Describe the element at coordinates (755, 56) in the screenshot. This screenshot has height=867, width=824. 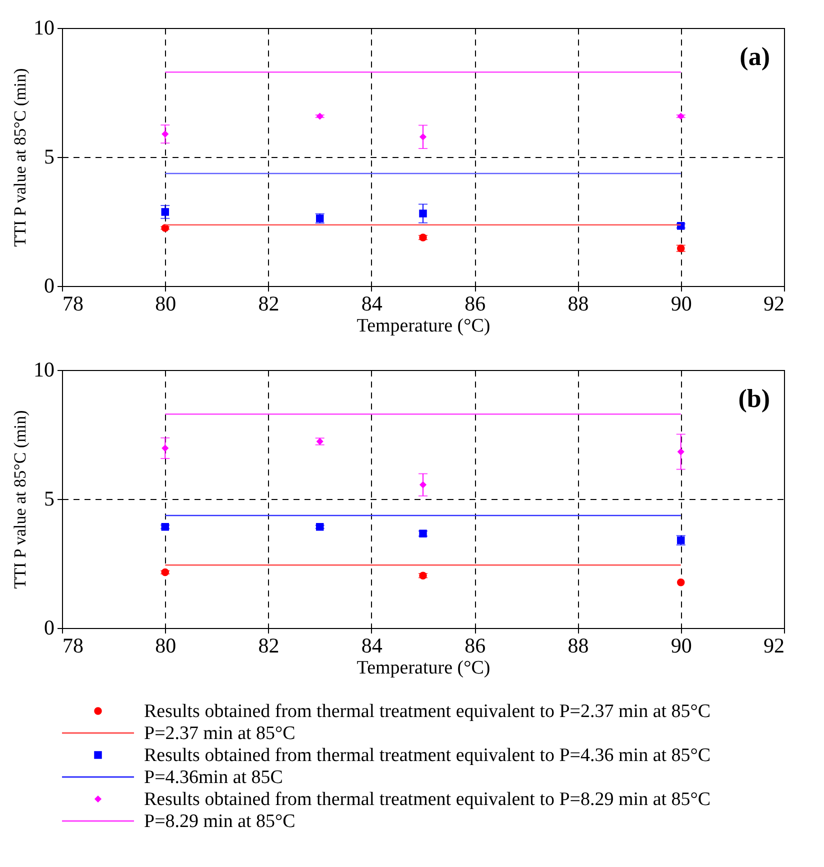
I see `annotation: (a)` at that location.